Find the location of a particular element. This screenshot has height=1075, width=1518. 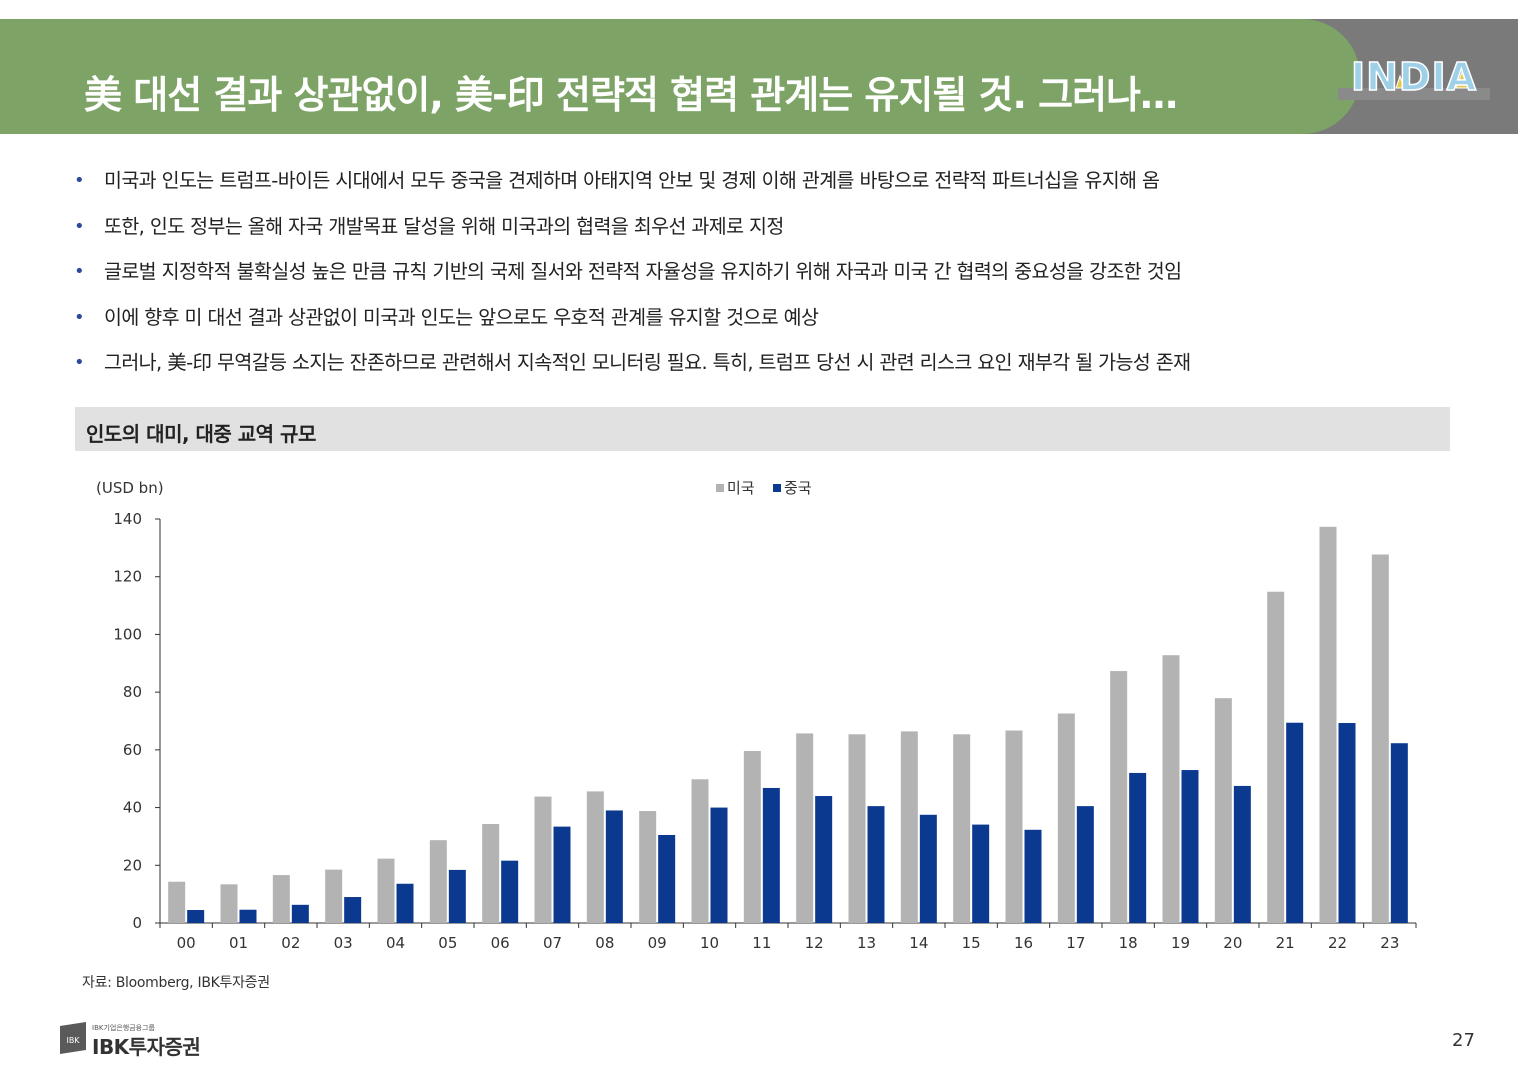

x-tick-label: 14 is located at coordinates (918, 943).